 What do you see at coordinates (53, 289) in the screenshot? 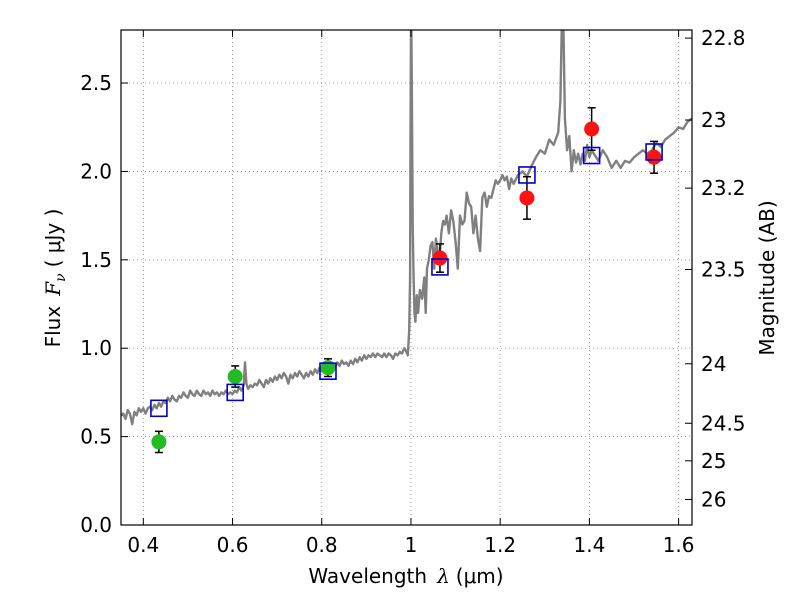
I see `y-axis-symbol: F` at bounding box center [53, 289].